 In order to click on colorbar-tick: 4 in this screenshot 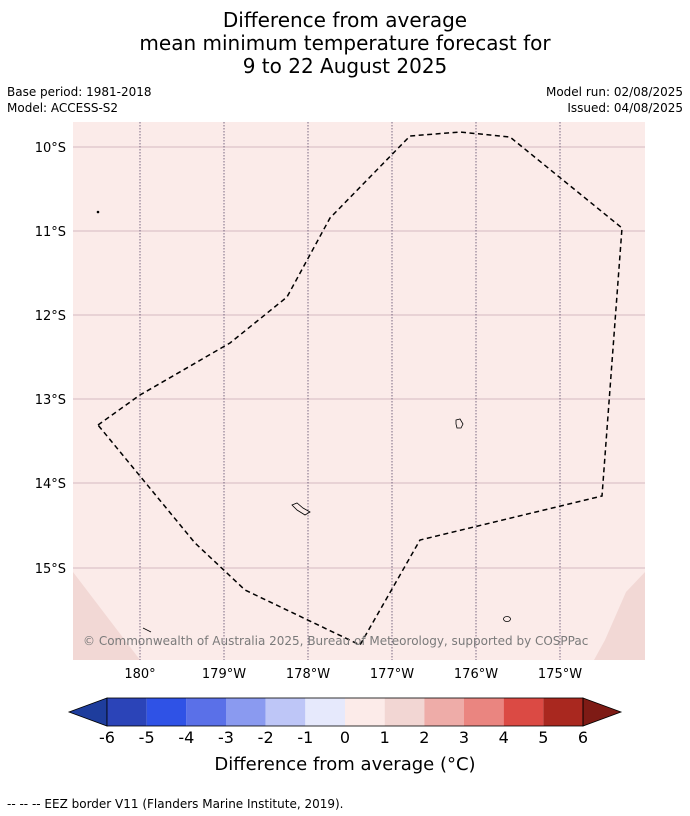, I will do `click(503, 737)`.